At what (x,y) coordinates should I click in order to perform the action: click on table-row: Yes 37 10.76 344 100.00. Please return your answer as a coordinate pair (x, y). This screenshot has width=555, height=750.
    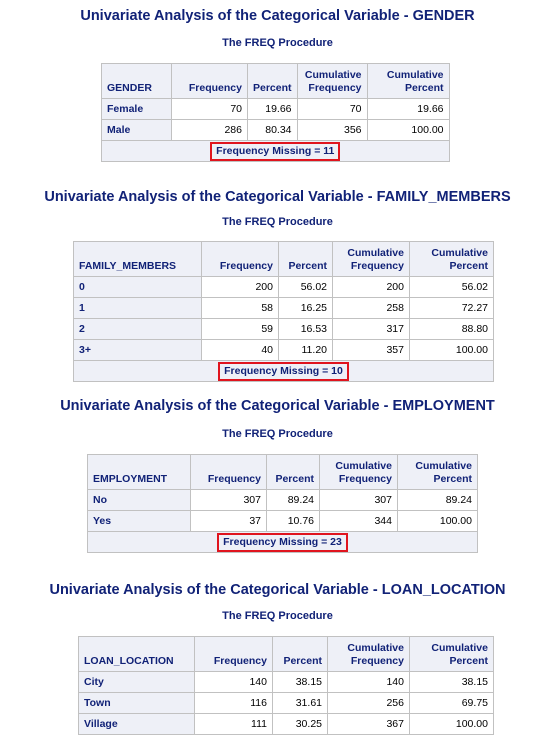
    Looking at the image, I should click on (282, 521).